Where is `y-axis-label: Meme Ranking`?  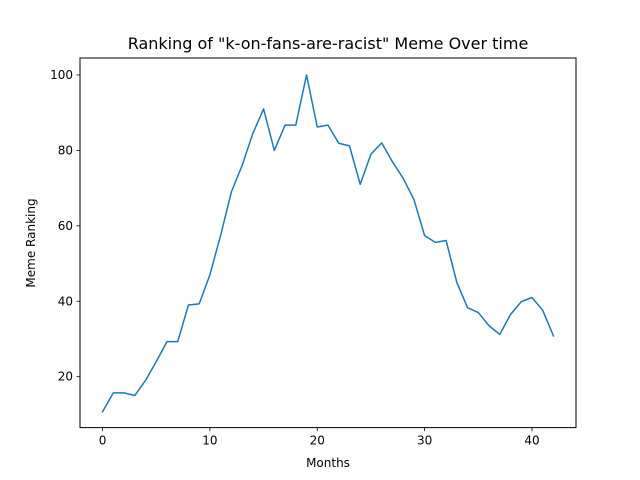 y-axis-label: Meme Ranking is located at coordinates (31, 242).